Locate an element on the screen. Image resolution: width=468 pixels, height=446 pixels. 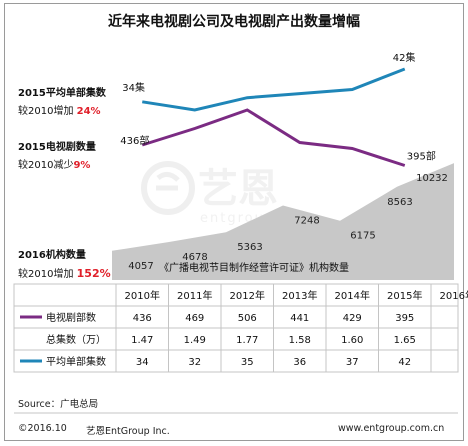
table-cell: 469 is located at coordinates (194, 318).